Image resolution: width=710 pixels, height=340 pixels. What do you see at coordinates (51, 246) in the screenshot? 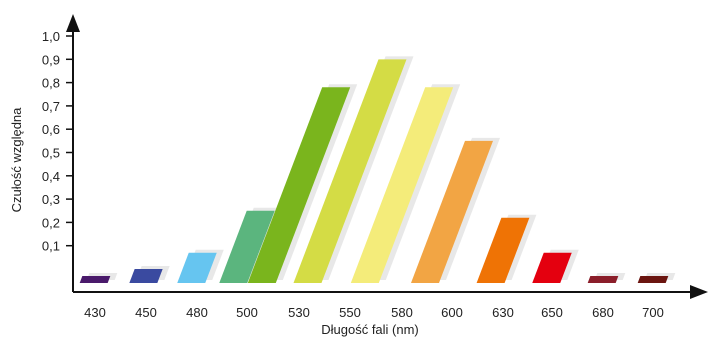
I see `y-tick-label: 0,1` at bounding box center [51, 246].